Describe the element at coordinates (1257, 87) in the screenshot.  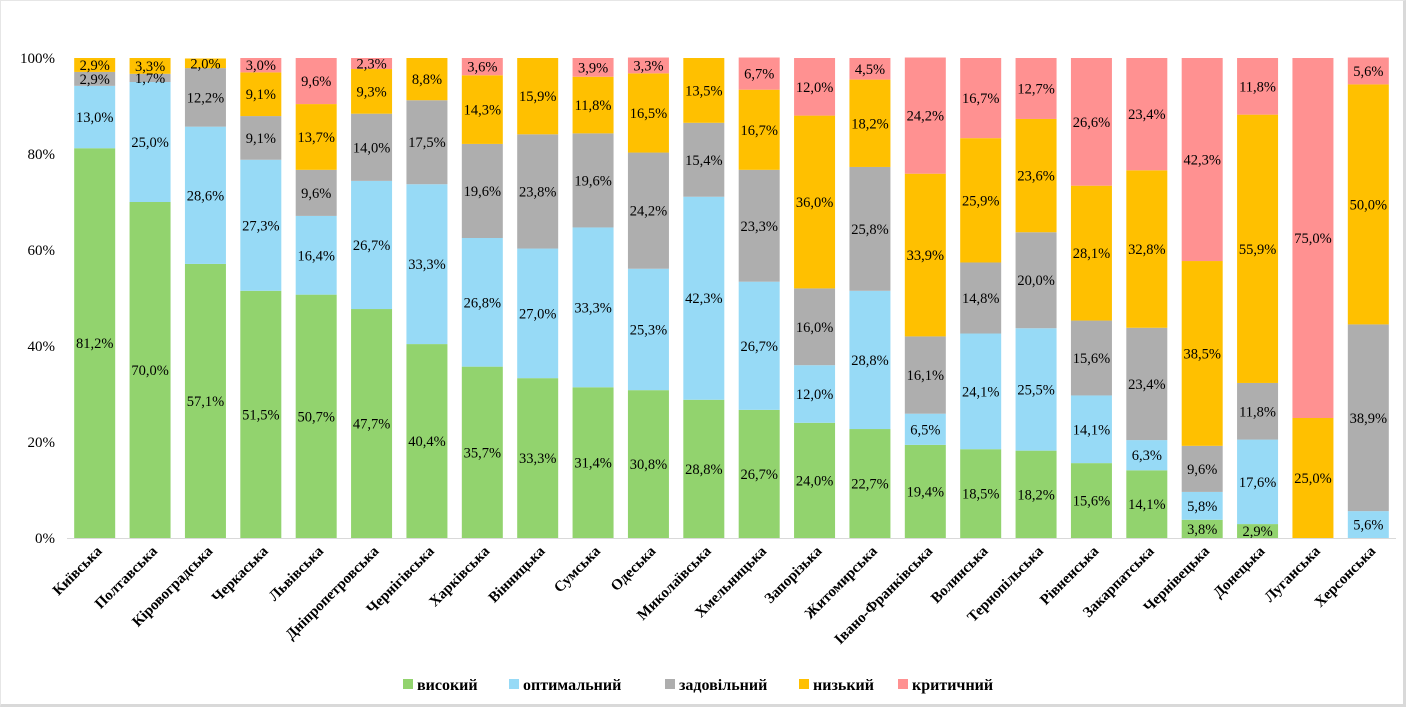
I see `data-label: 11,8%` at that location.